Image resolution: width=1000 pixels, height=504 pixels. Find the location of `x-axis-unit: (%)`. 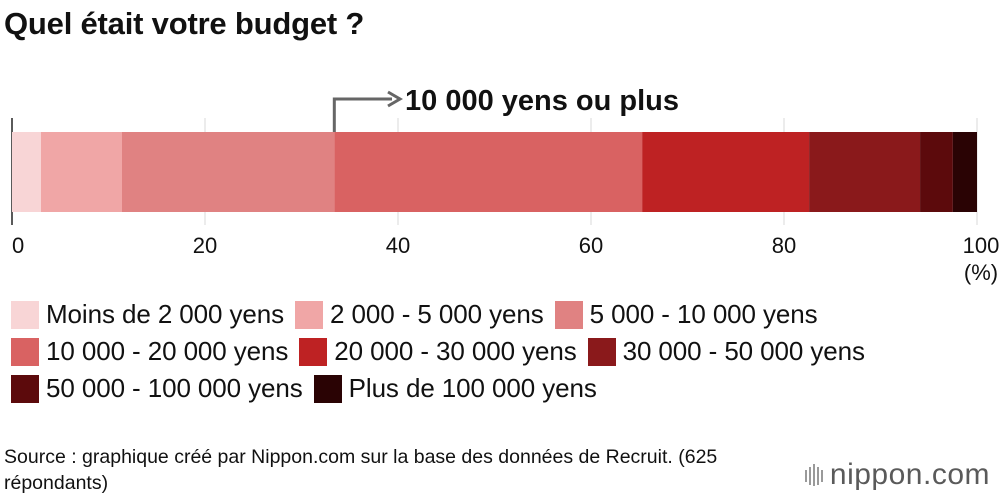

x-axis-unit: (%) is located at coordinates (981, 272).